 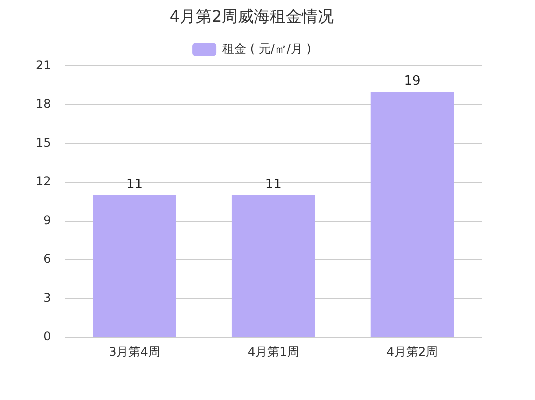 I want to click on x-tick-label: 4月第2周, so click(x=412, y=351).